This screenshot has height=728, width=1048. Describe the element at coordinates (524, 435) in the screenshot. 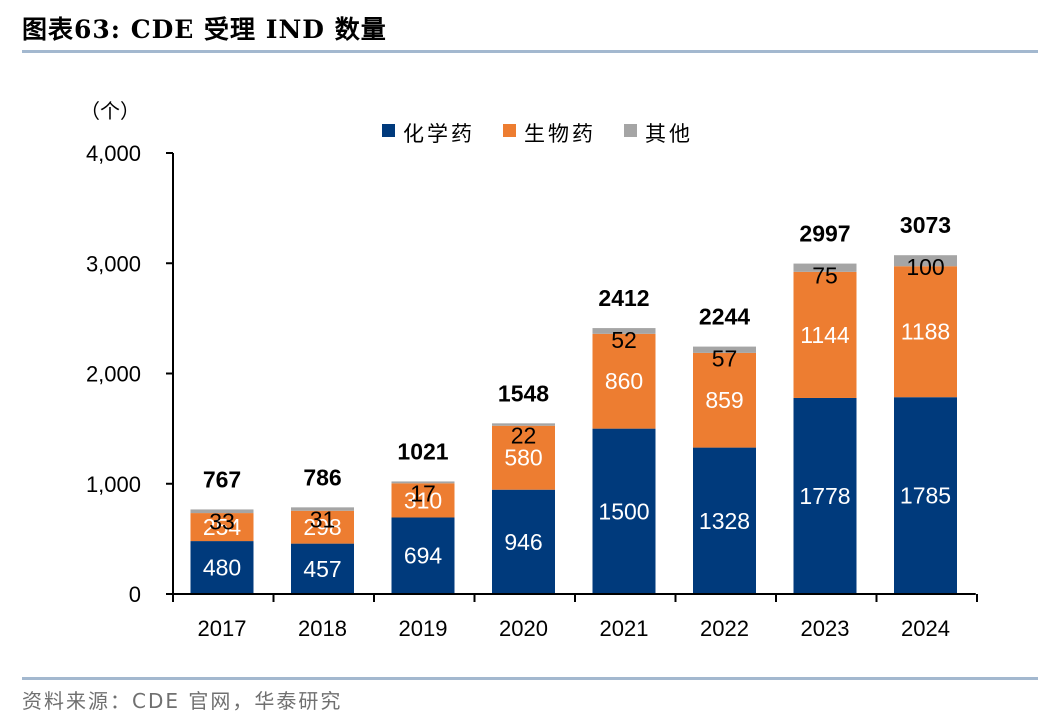

I see `data-label: 22` at that location.